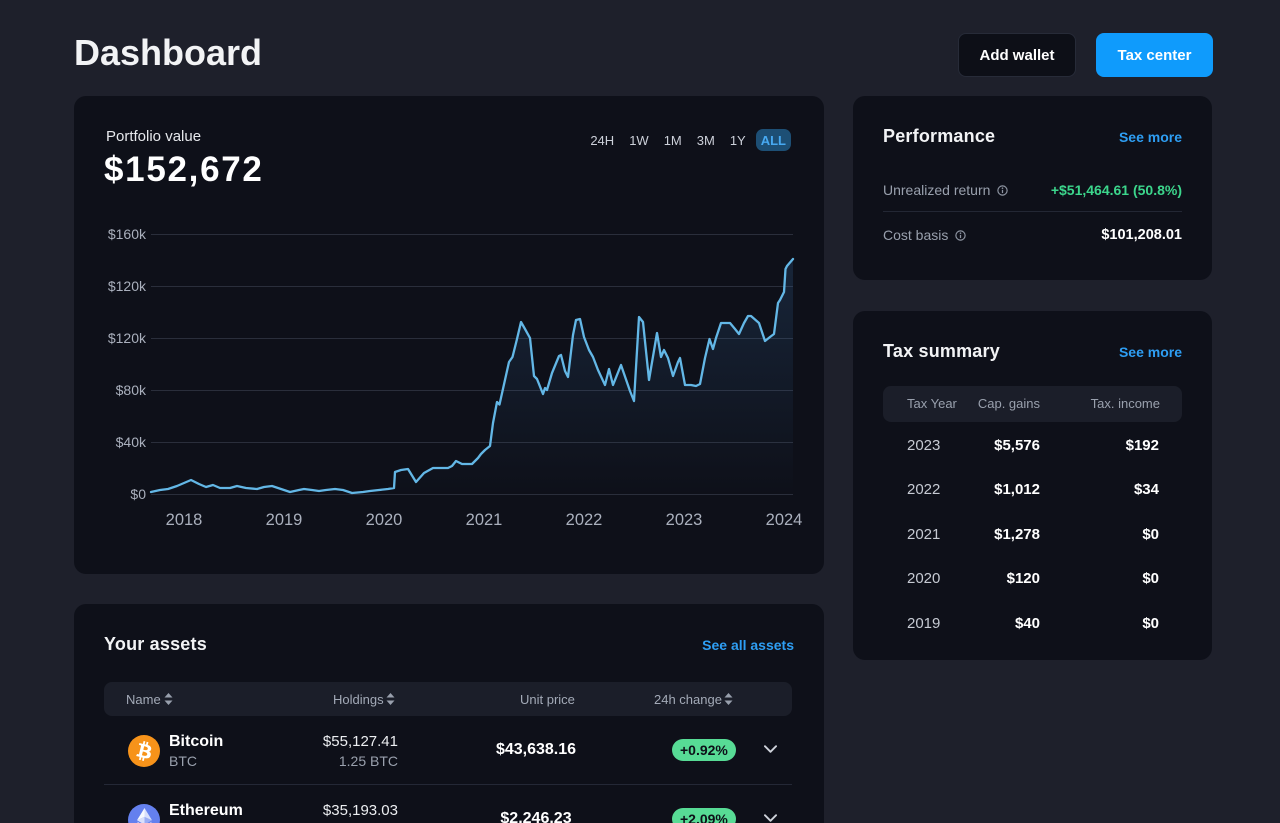 The height and width of the screenshot is (823, 1280). Describe the element at coordinates (484, 520) in the screenshot. I see `svg-text: 2021` at that location.